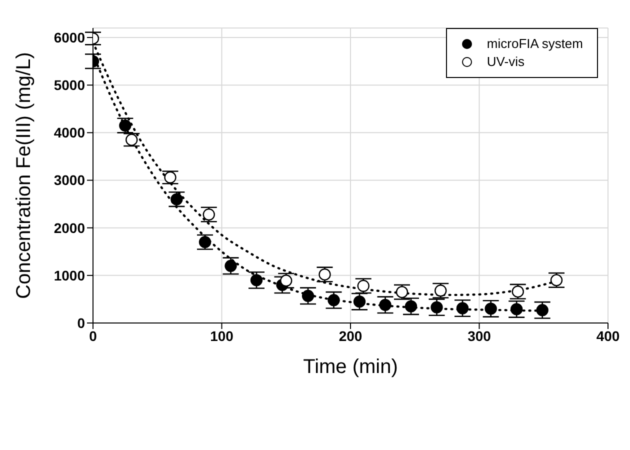 Image resolution: width=630 pixels, height=450 pixels. I want to click on y-tick-label: 2000, so click(70, 228).